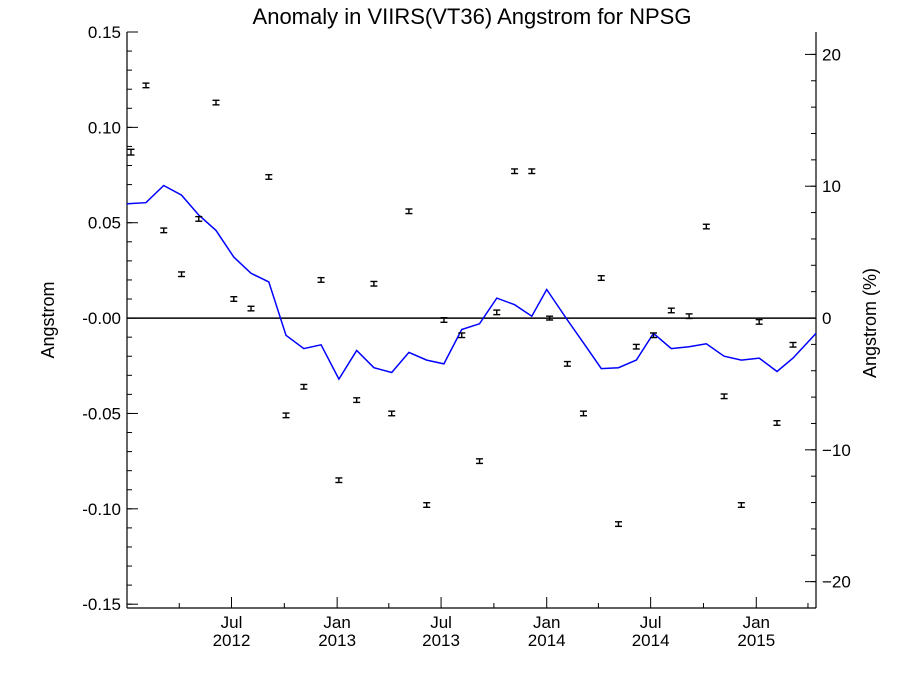  I want to click on x-tick-year-label: 2012, so click(232, 640).